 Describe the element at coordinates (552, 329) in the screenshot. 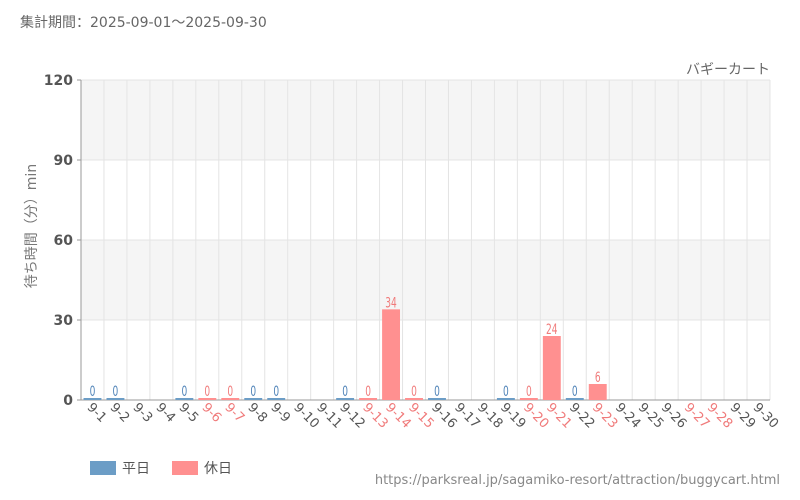

I see `value-label: 24` at that location.